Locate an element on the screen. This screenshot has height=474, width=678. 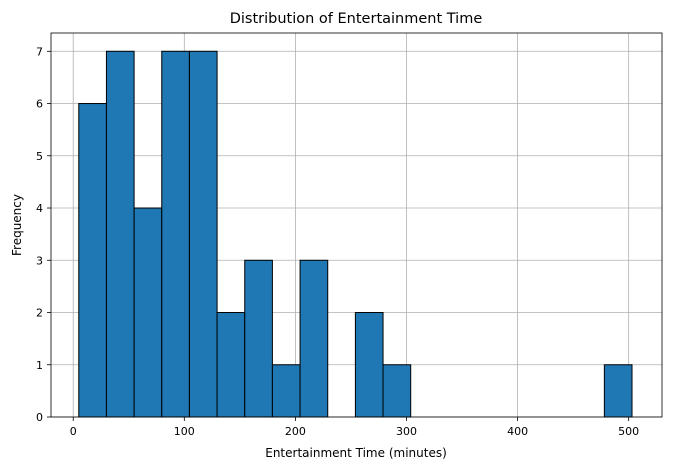
y-tick-label: 7 is located at coordinates (39, 51).